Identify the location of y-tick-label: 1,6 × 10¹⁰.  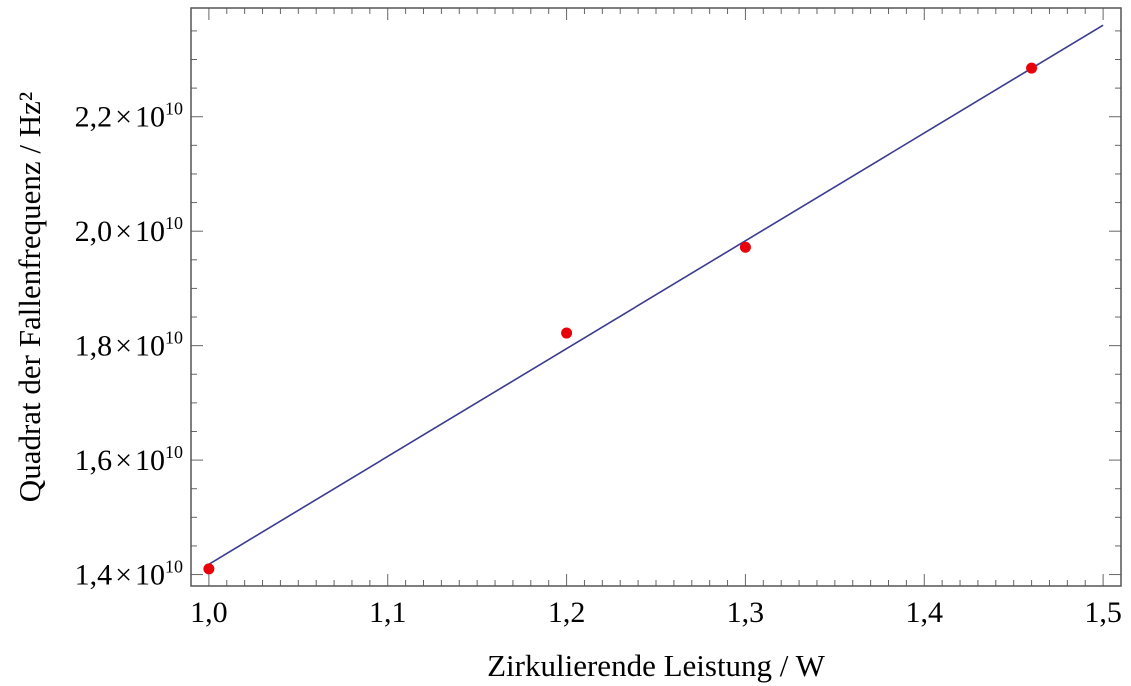
(129, 459).